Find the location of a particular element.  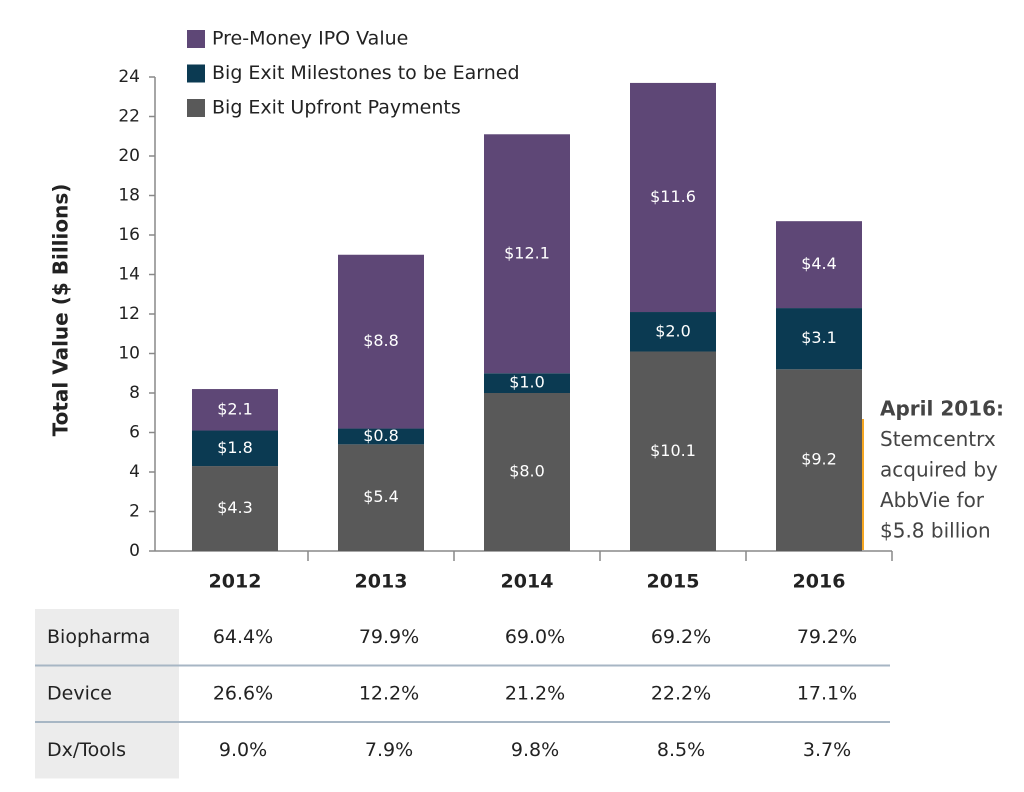

value-label: $1.8 is located at coordinates (235, 447).